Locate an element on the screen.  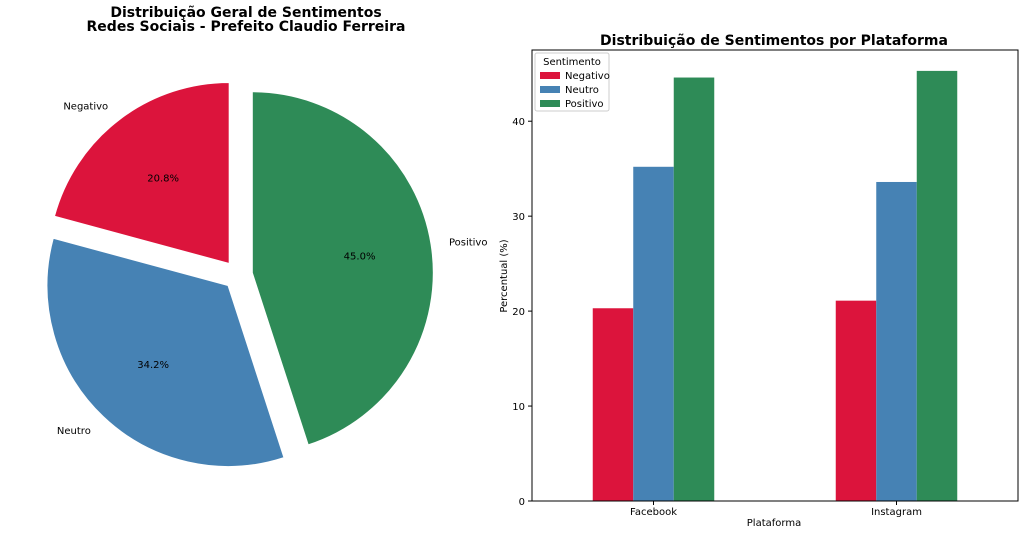
y-tick-label: 10 is located at coordinates (518, 407).